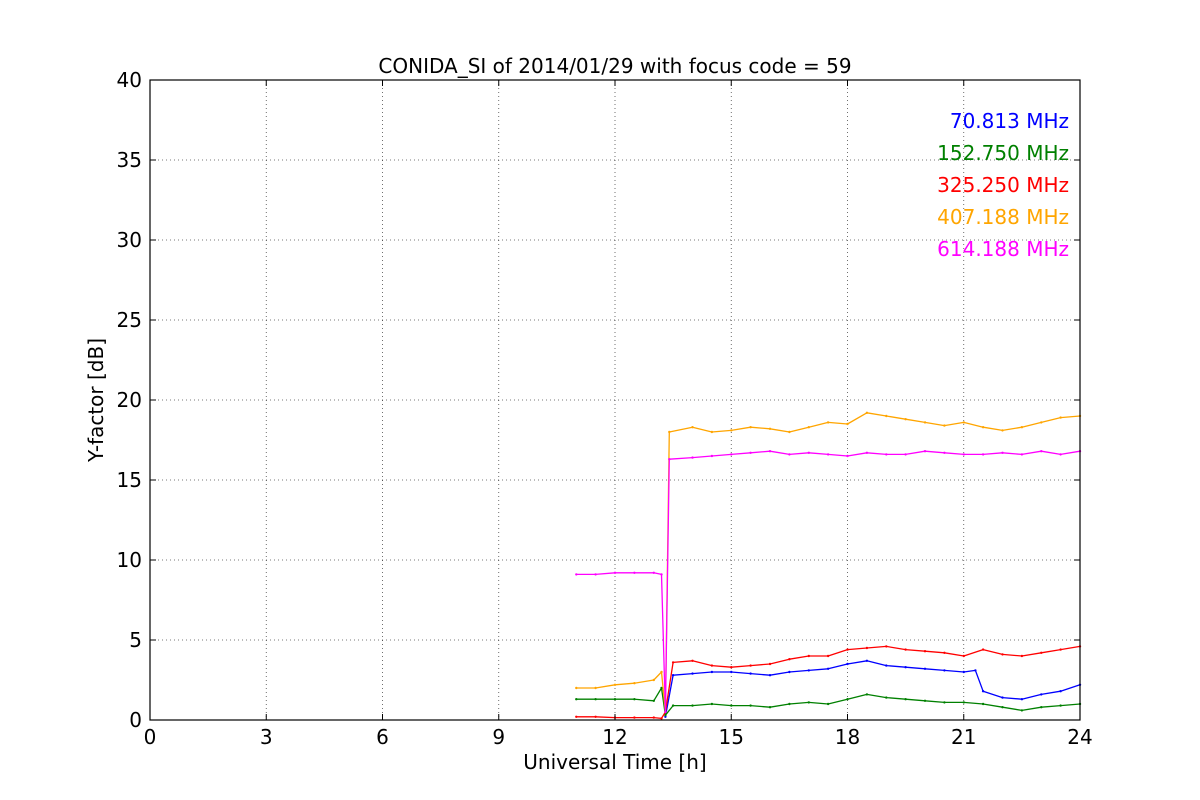 The height and width of the screenshot is (800, 1200). What do you see at coordinates (129, 480) in the screenshot?
I see `y-tick-label: 15` at bounding box center [129, 480].